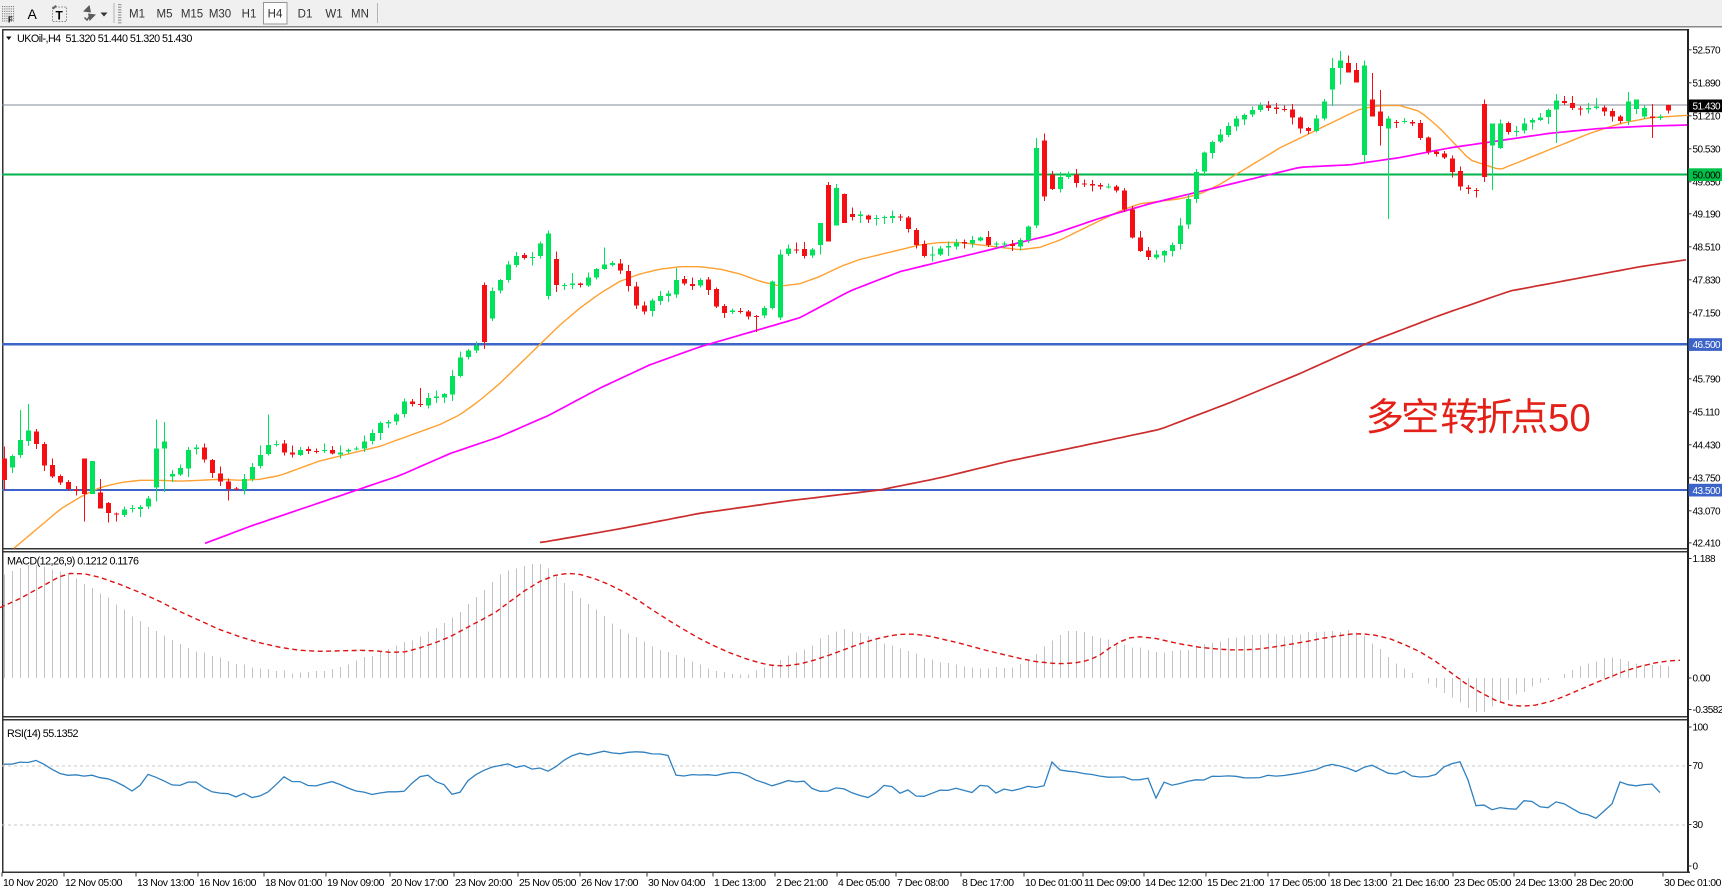 The height and width of the screenshot is (892, 1722). I want to click on svg-text: 16 Nov 16:00, so click(228, 883).